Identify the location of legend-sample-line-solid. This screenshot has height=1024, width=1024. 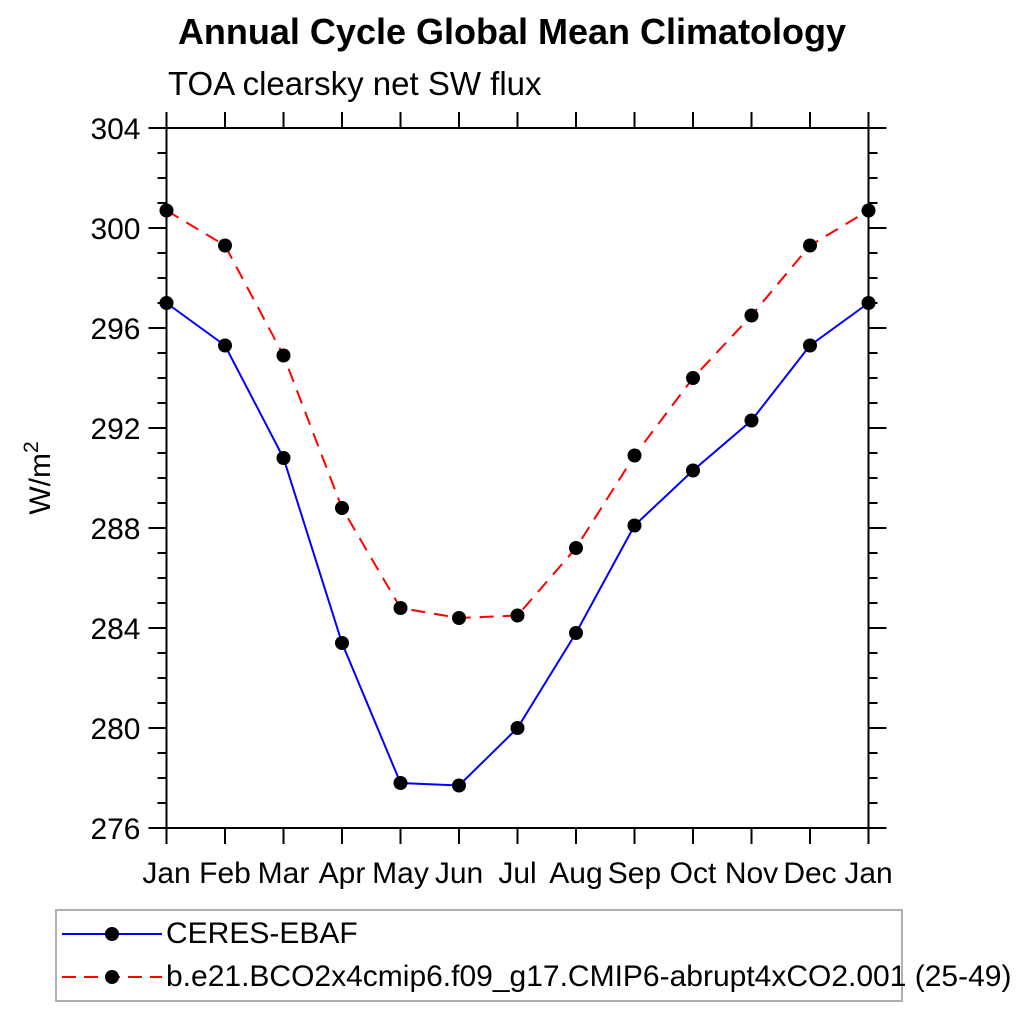
(112, 934).